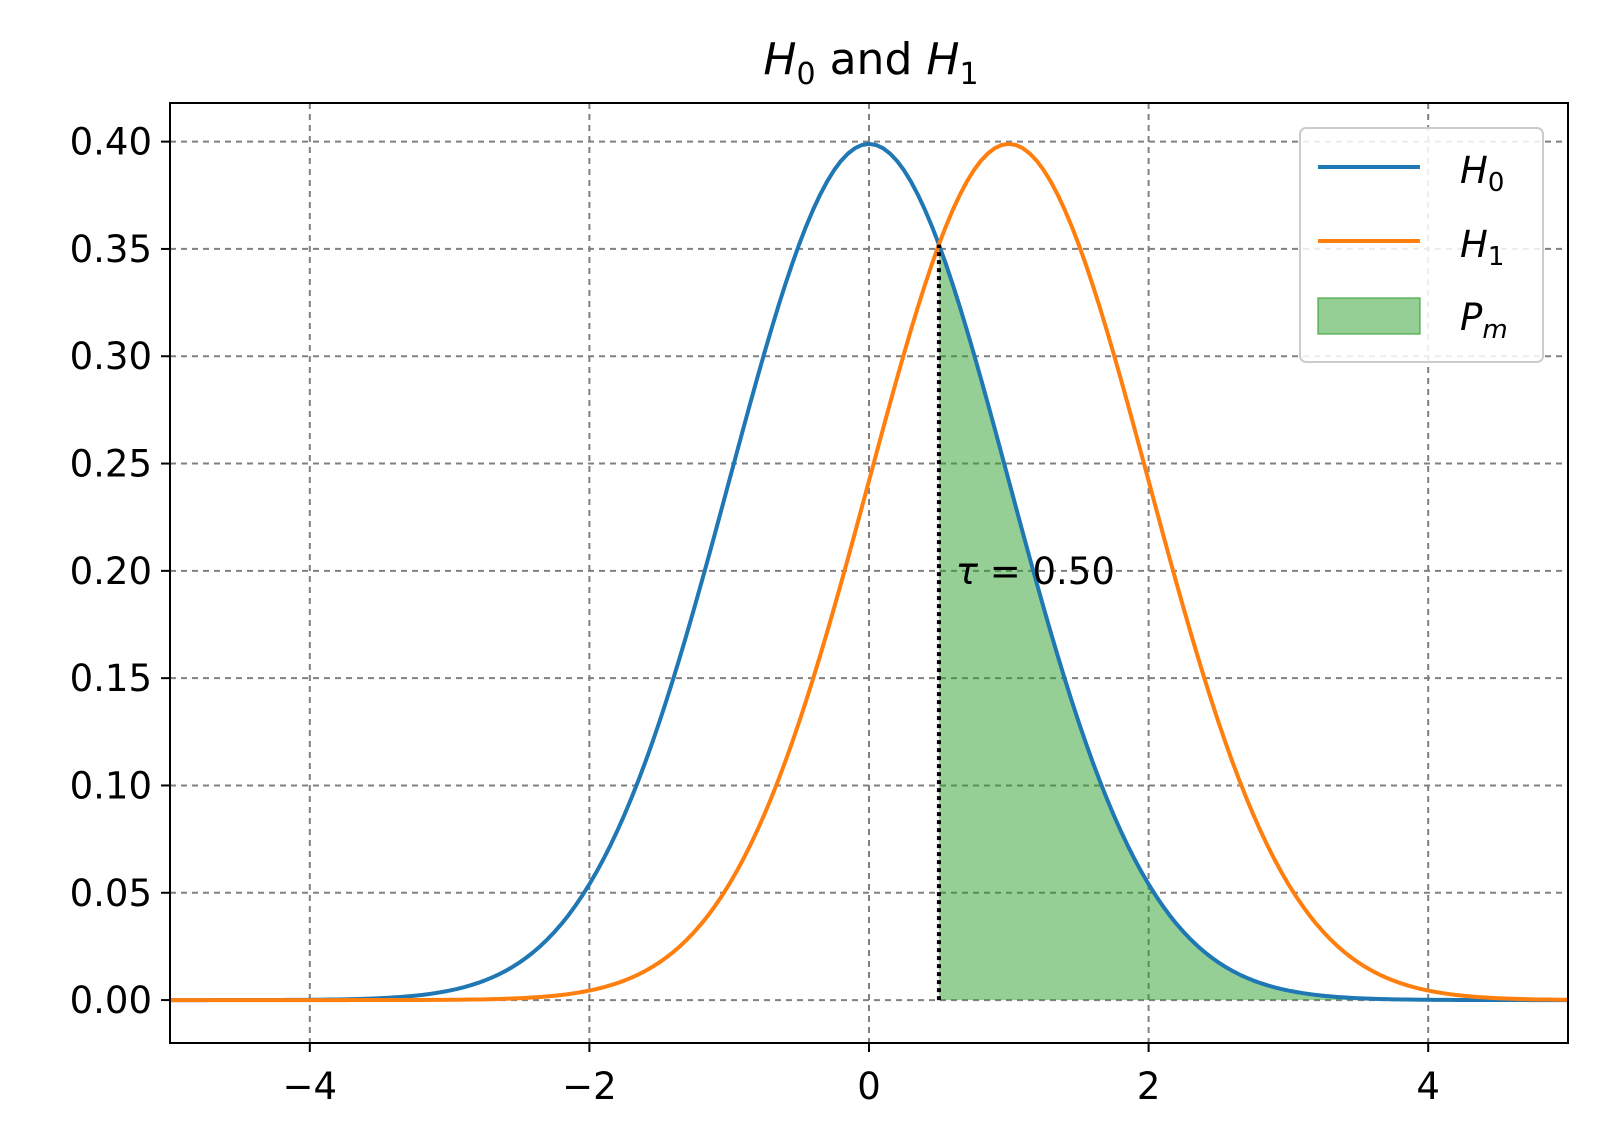  What do you see at coordinates (1484, 320) in the screenshot?
I see `legend-label-pm: Pm` at bounding box center [1484, 320].